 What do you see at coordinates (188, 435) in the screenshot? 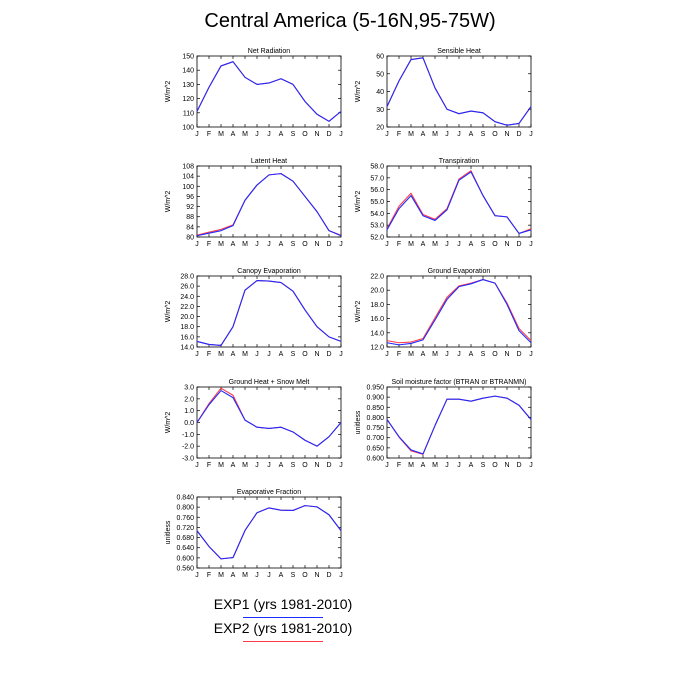
I see `y-tick-label: -1.0` at bounding box center [188, 435].